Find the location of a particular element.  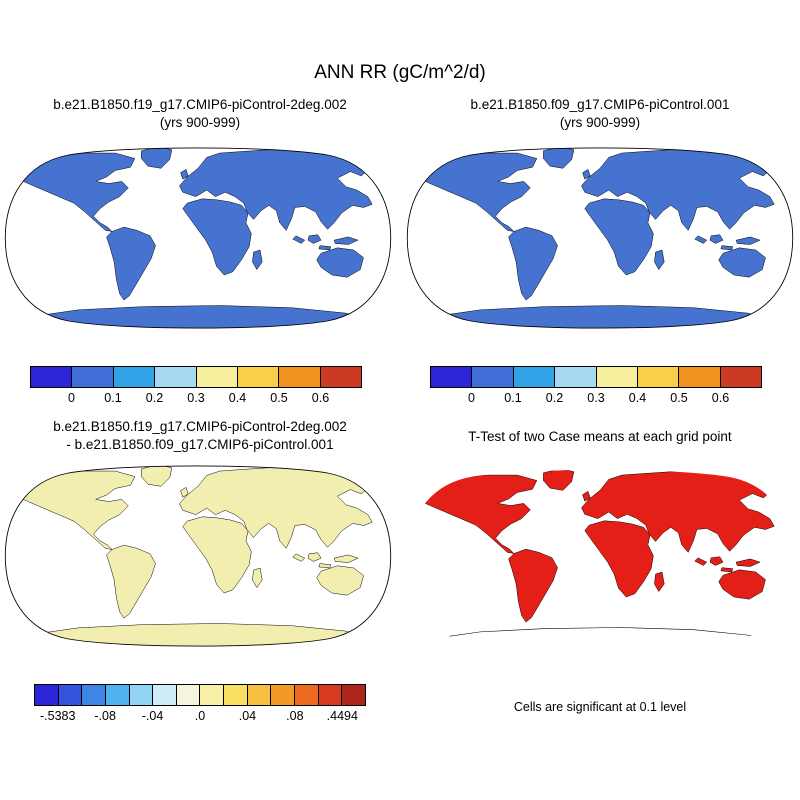

colorbar-tick-label: .4494 is located at coordinates (342, 716).